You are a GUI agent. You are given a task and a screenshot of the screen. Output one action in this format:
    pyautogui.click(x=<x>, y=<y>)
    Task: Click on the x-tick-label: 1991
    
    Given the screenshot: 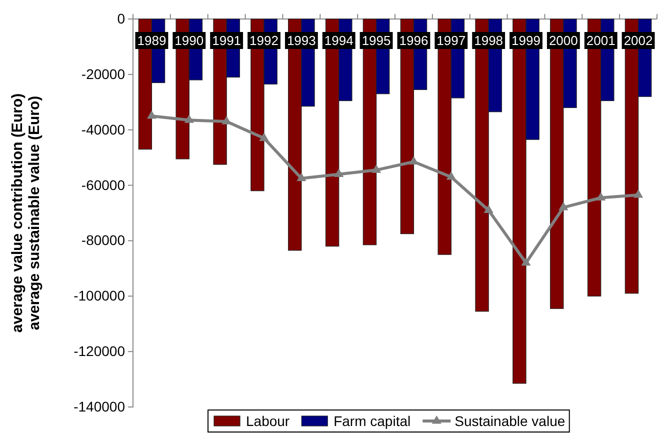 What is the action you would take?
    pyautogui.click(x=227, y=40)
    